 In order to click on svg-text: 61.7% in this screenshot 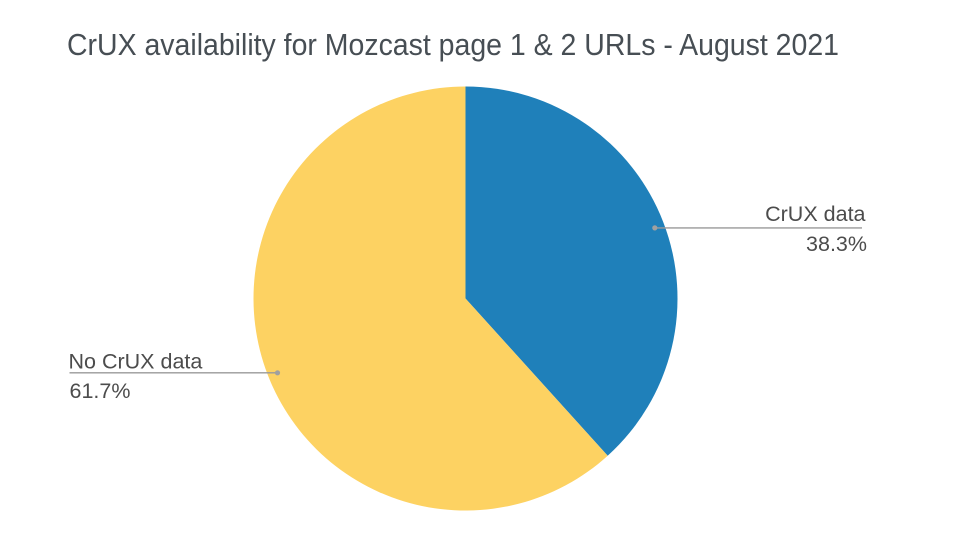, I will do `click(100, 391)`.